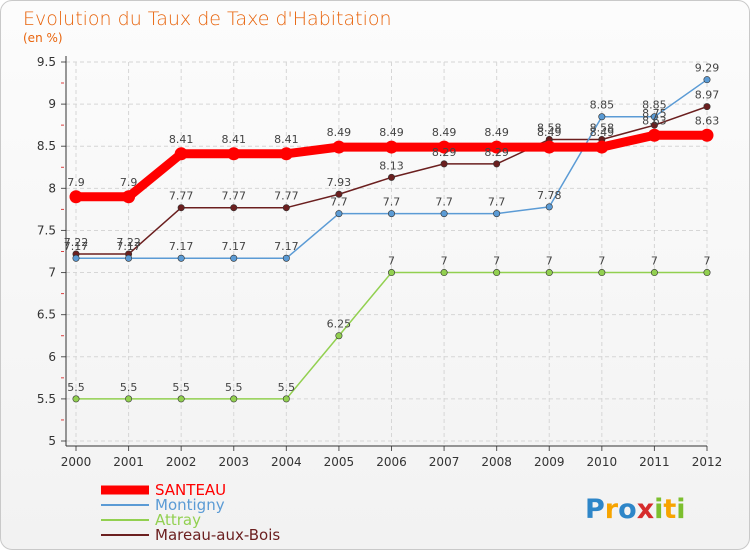  I want to click on y-tick-label: 5.5, so click(46, 399).